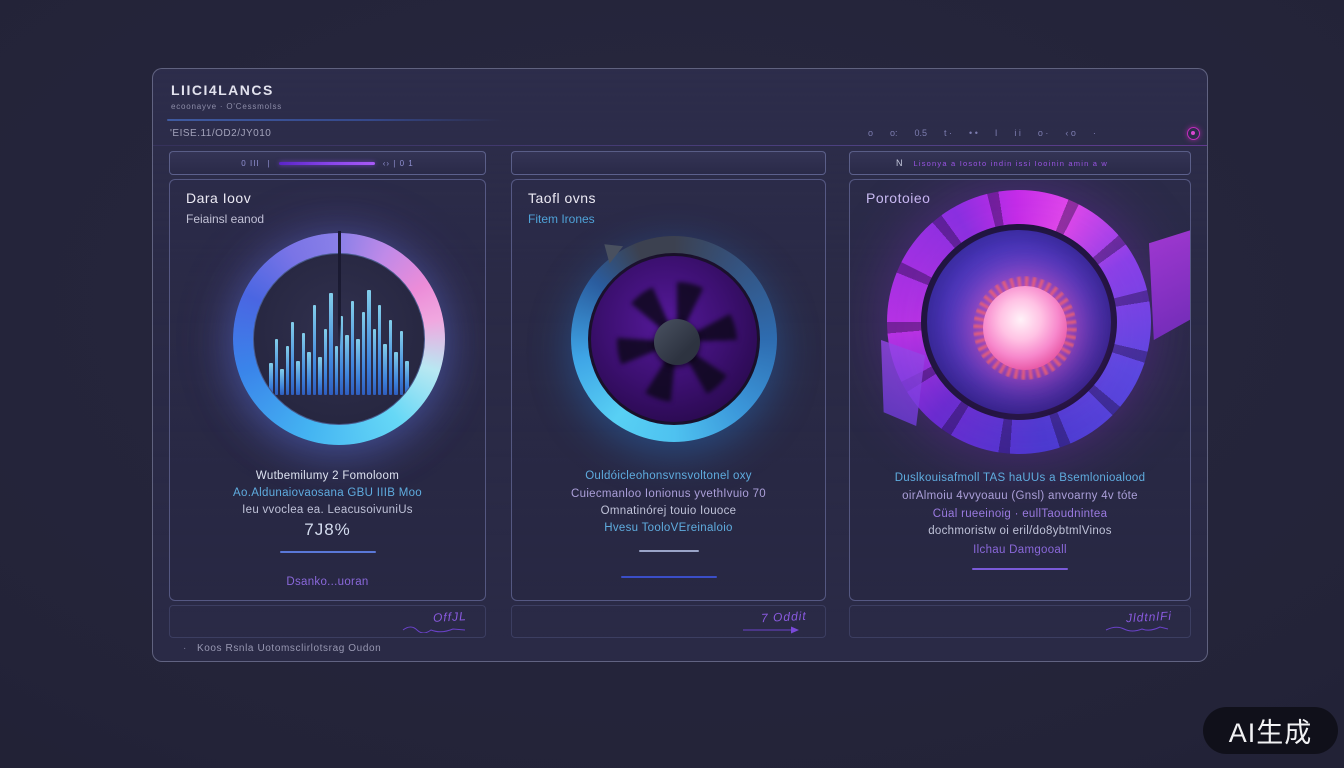 This screenshot has width=1344, height=768. What do you see at coordinates (398, 163) in the screenshot?
I see `slider-right-label: ‹› | 0 1` at bounding box center [398, 163].